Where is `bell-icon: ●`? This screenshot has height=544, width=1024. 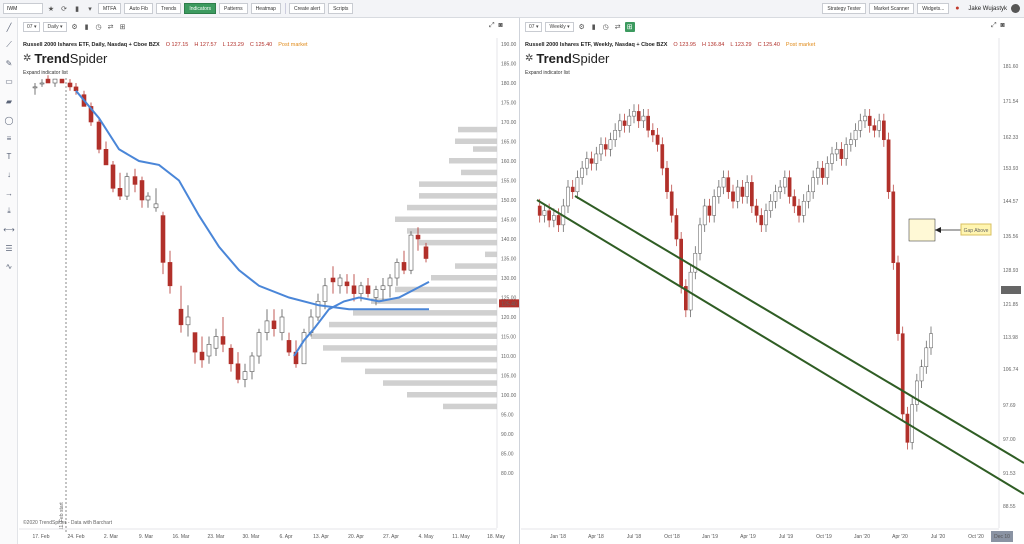
bell-icon: ● is located at coordinates (957, 8).